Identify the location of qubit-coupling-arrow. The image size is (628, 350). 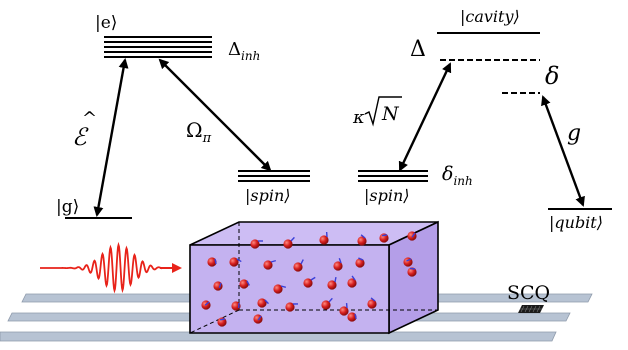
(563, 151).